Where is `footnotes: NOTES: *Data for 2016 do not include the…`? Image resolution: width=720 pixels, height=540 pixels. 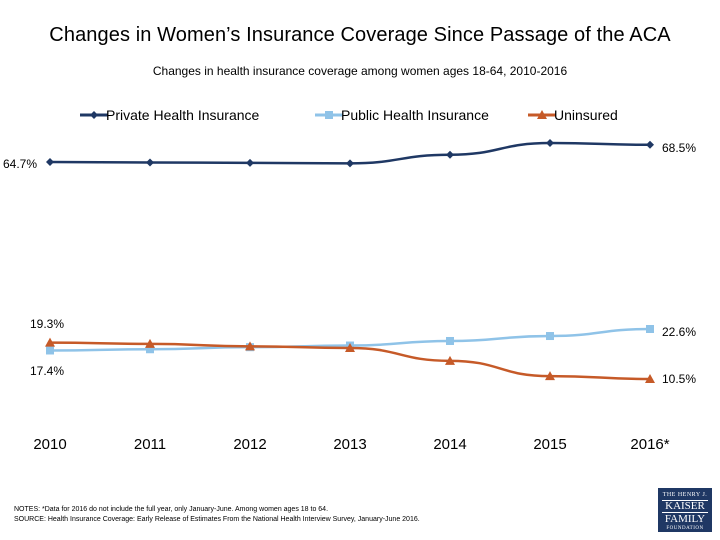
footnotes: NOTES: *Data for 2016 do not include the… is located at coordinates (217, 515).